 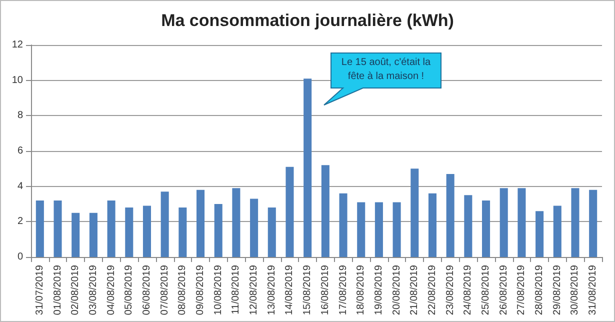 I want to click on annotation: Le 15 août, c'était la fête à la maison !, so click(x=386, y=70).